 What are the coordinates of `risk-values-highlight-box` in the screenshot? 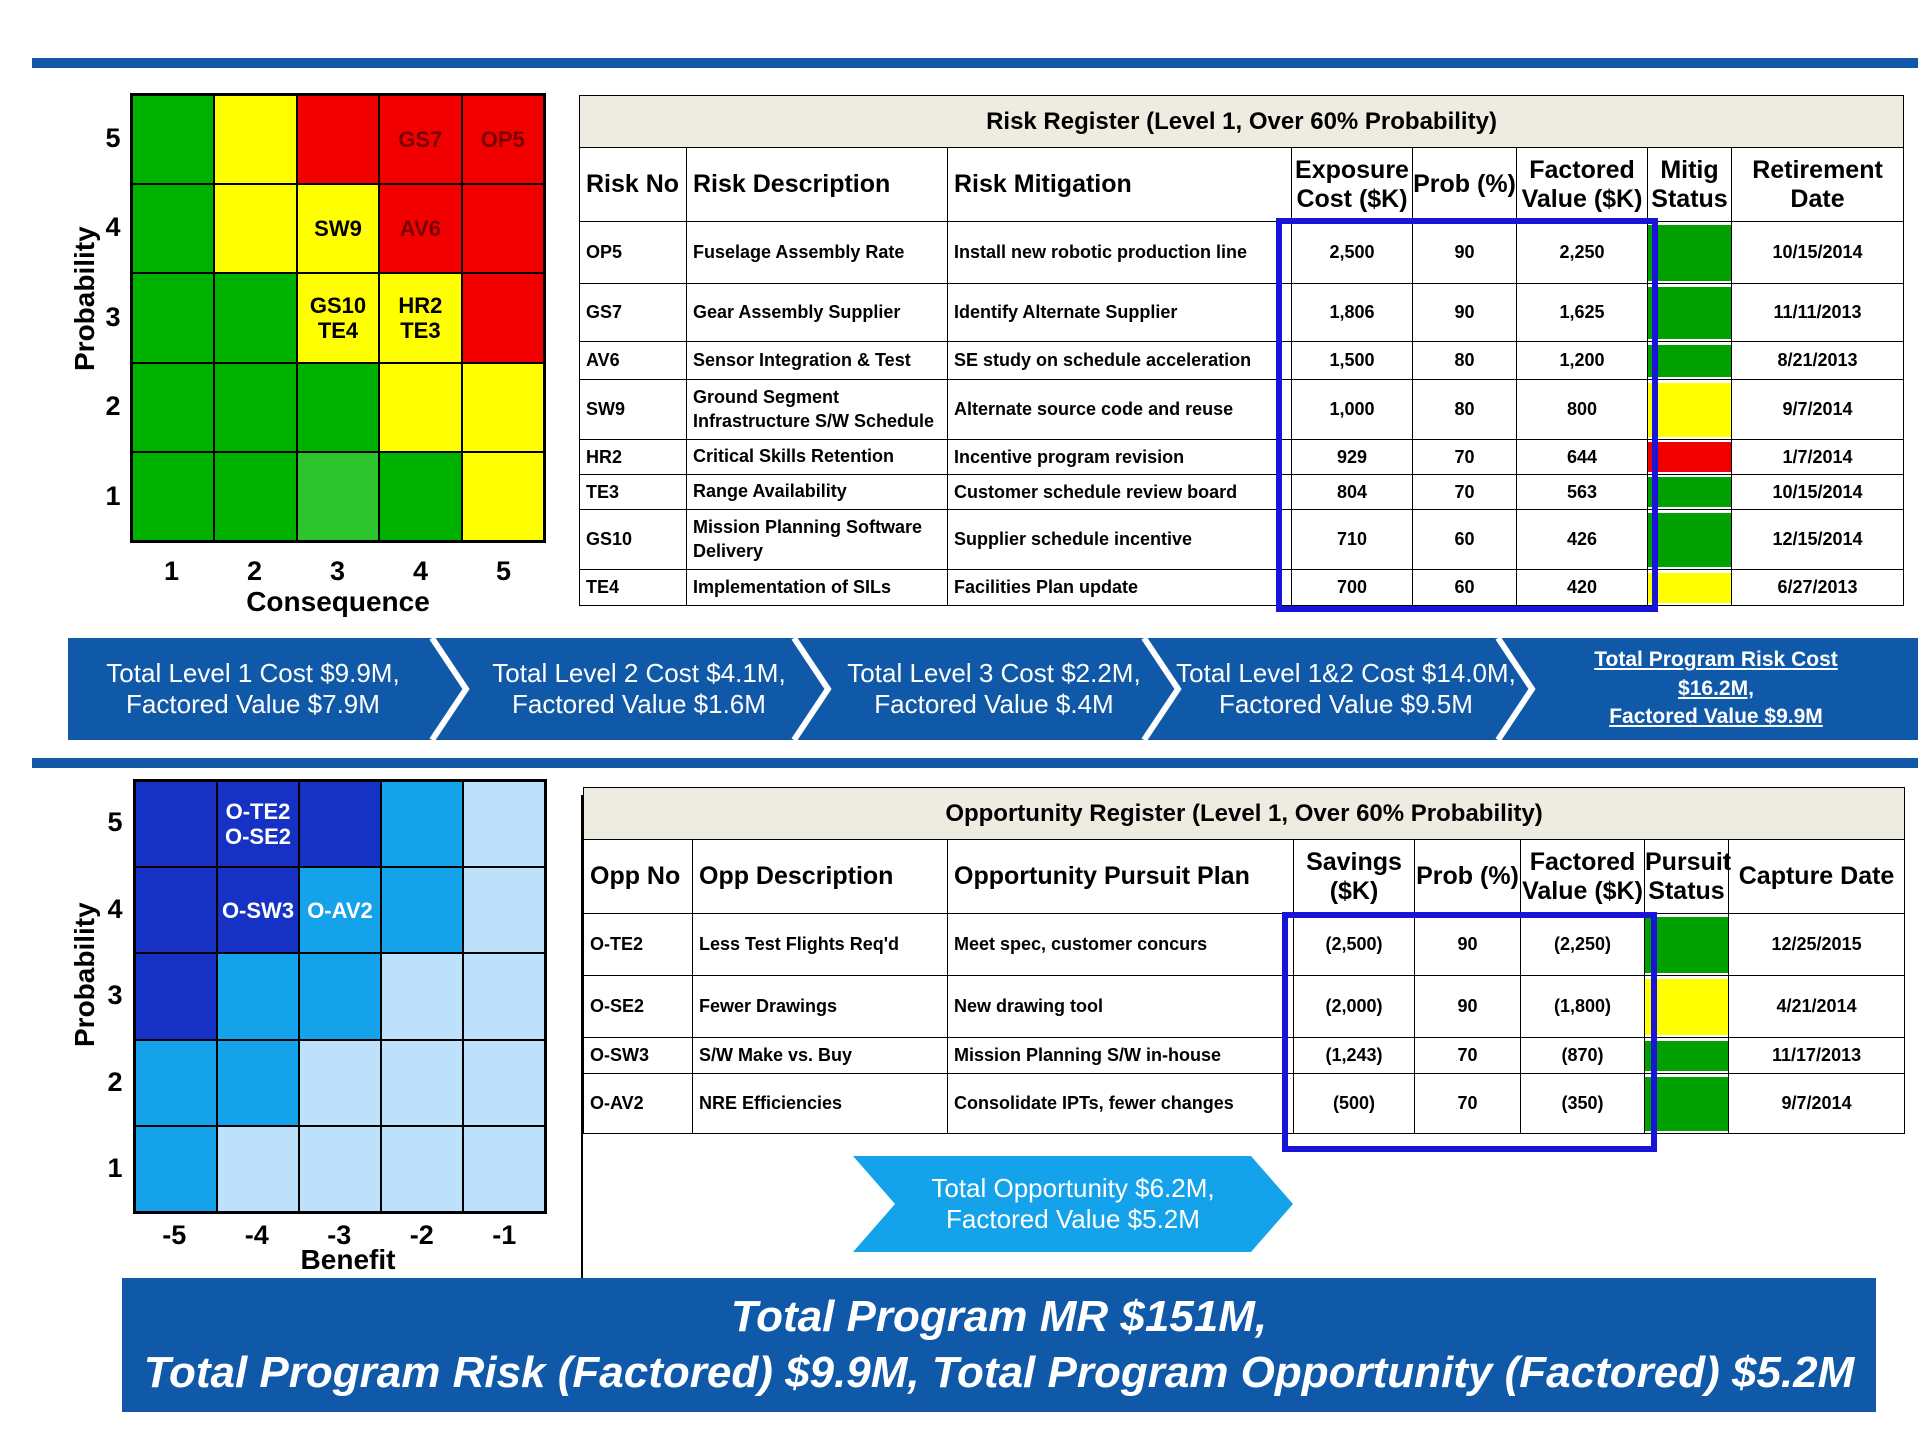 It's located at (1467, 415).